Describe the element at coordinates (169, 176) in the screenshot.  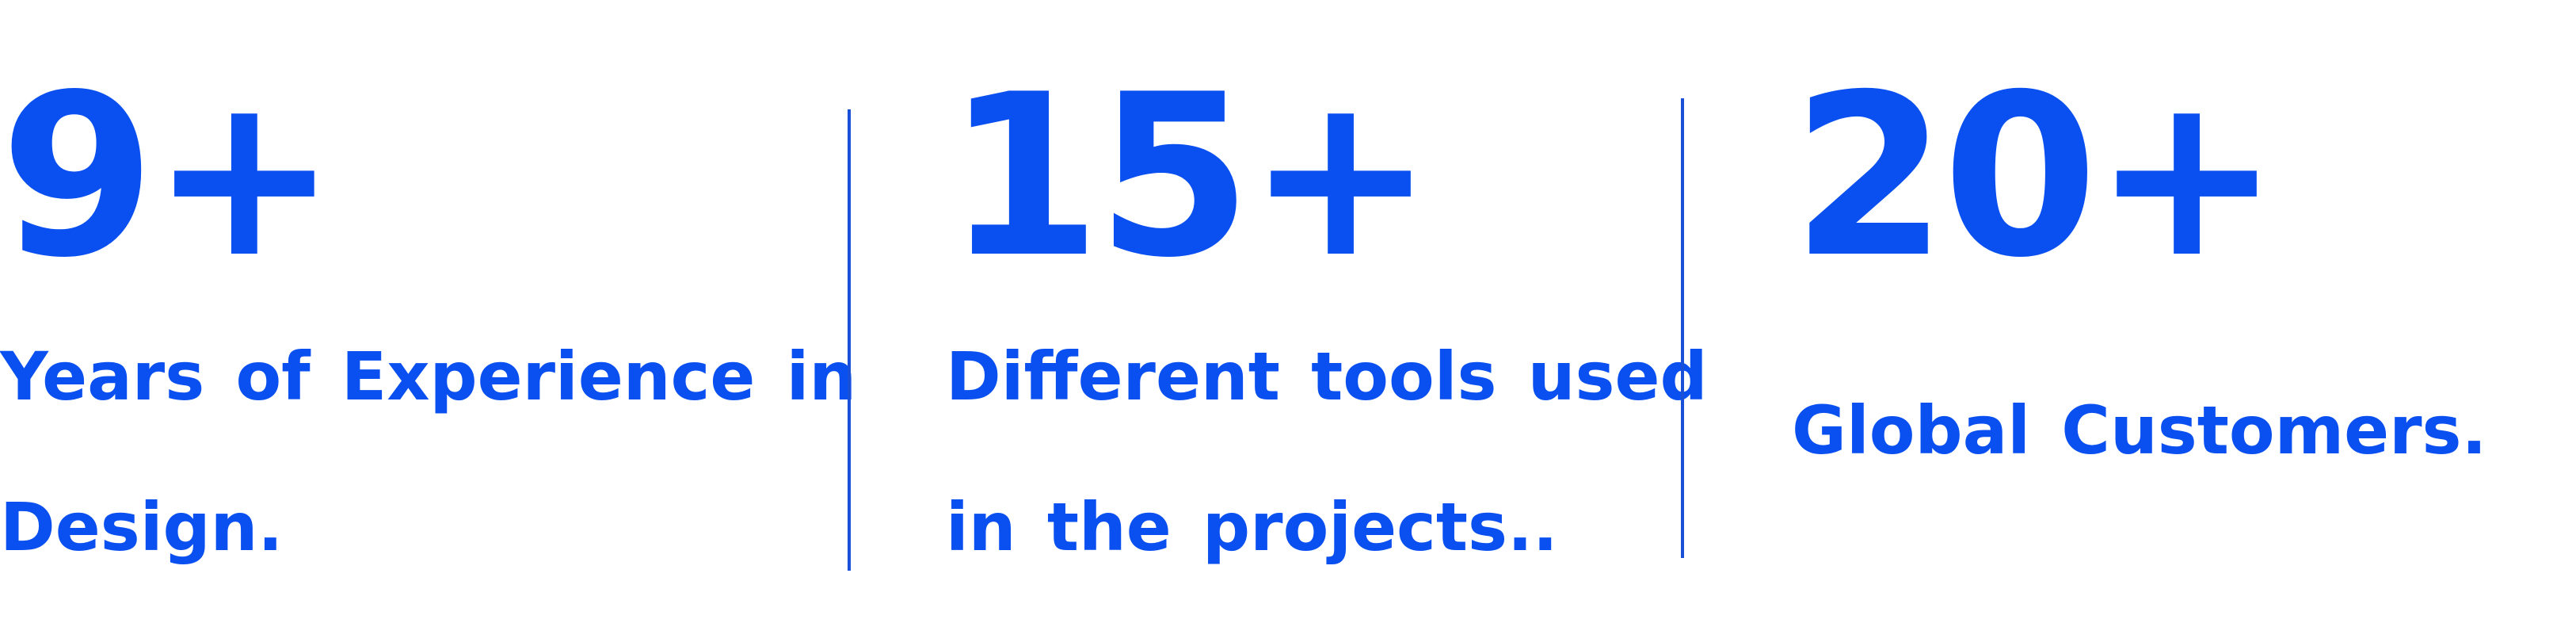
I see `stat-value: 9+` at that location.